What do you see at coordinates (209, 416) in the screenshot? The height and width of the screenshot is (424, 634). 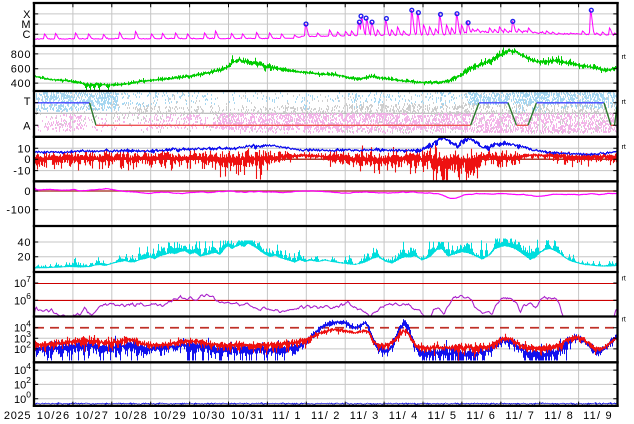 I see `svg-text: 10/30` at bounding box center [209, 416].